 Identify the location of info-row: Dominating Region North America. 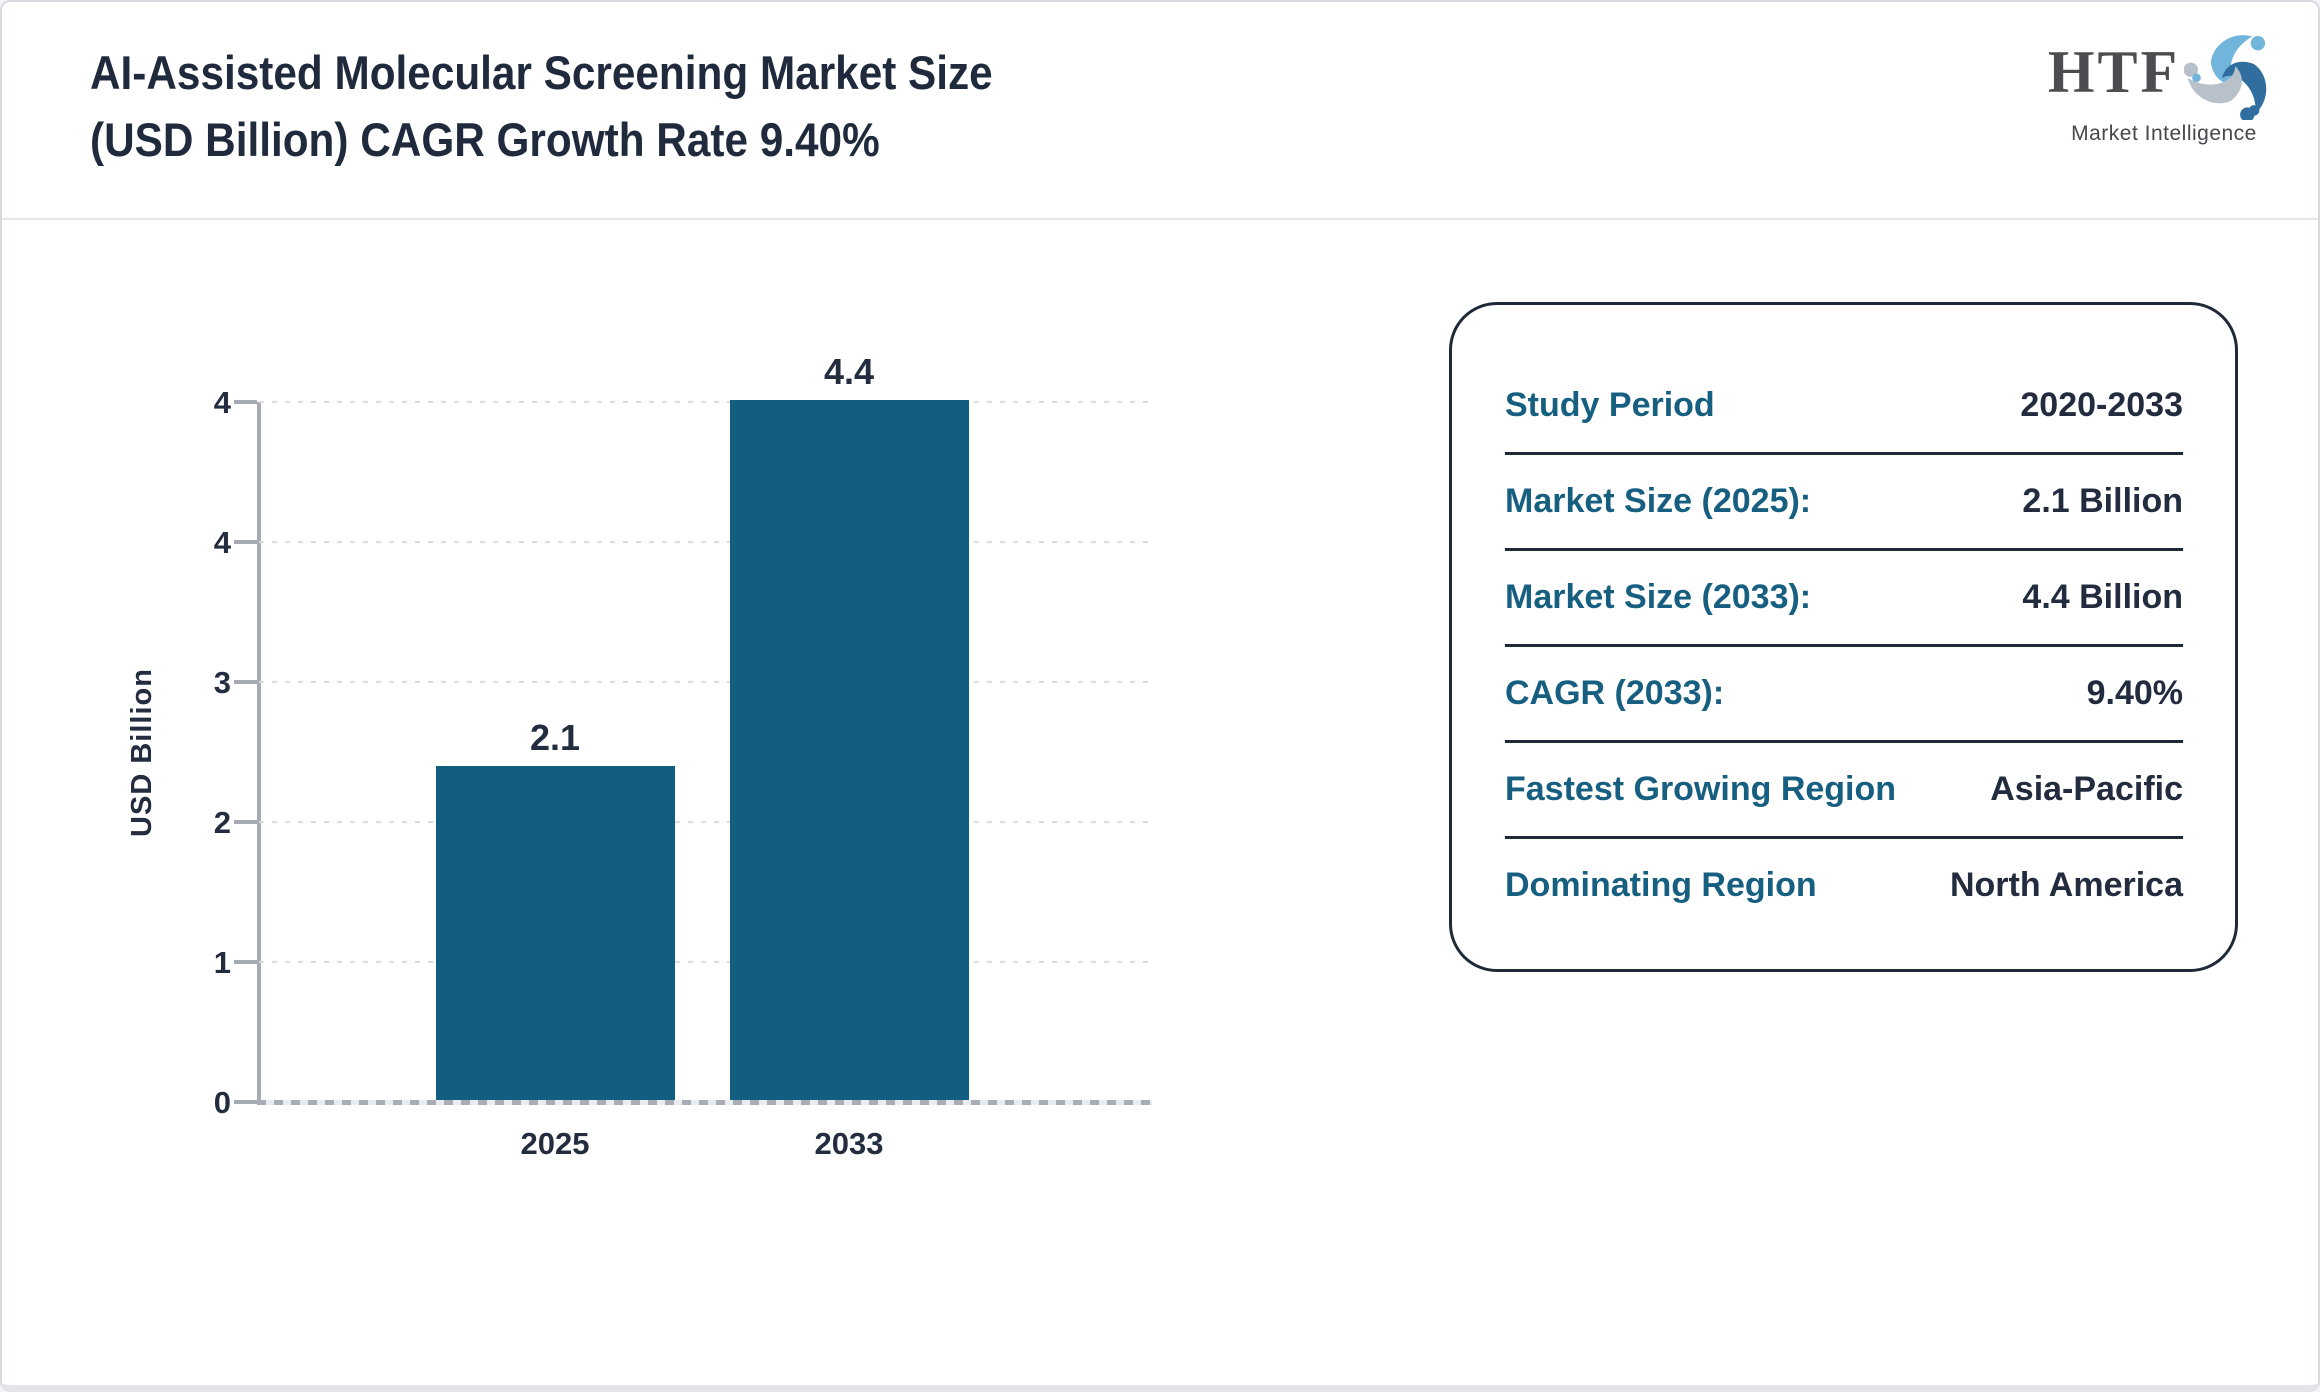
(1844, 885).